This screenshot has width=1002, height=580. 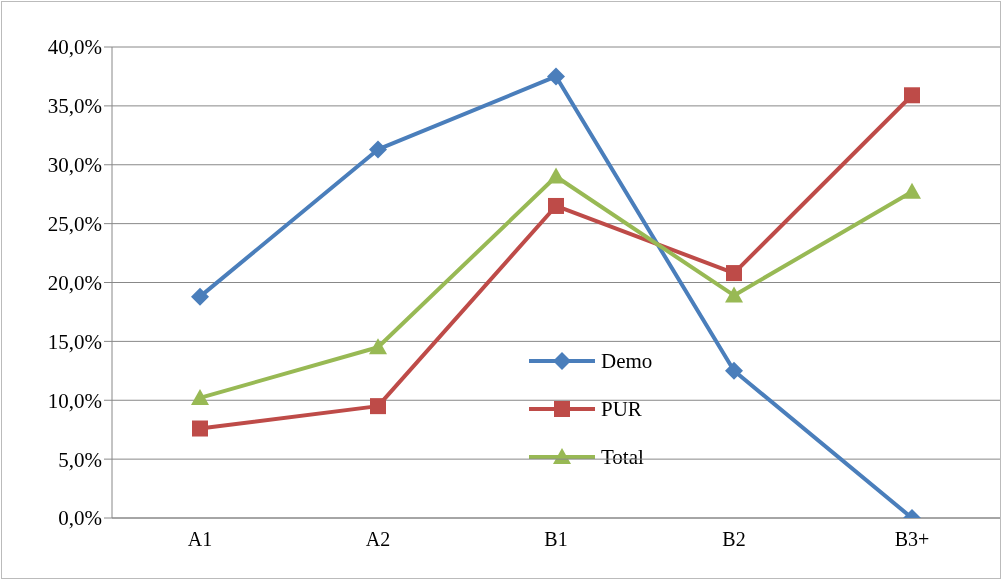 I want to click on x-tick-label: B2, so click(x=734, y=539).